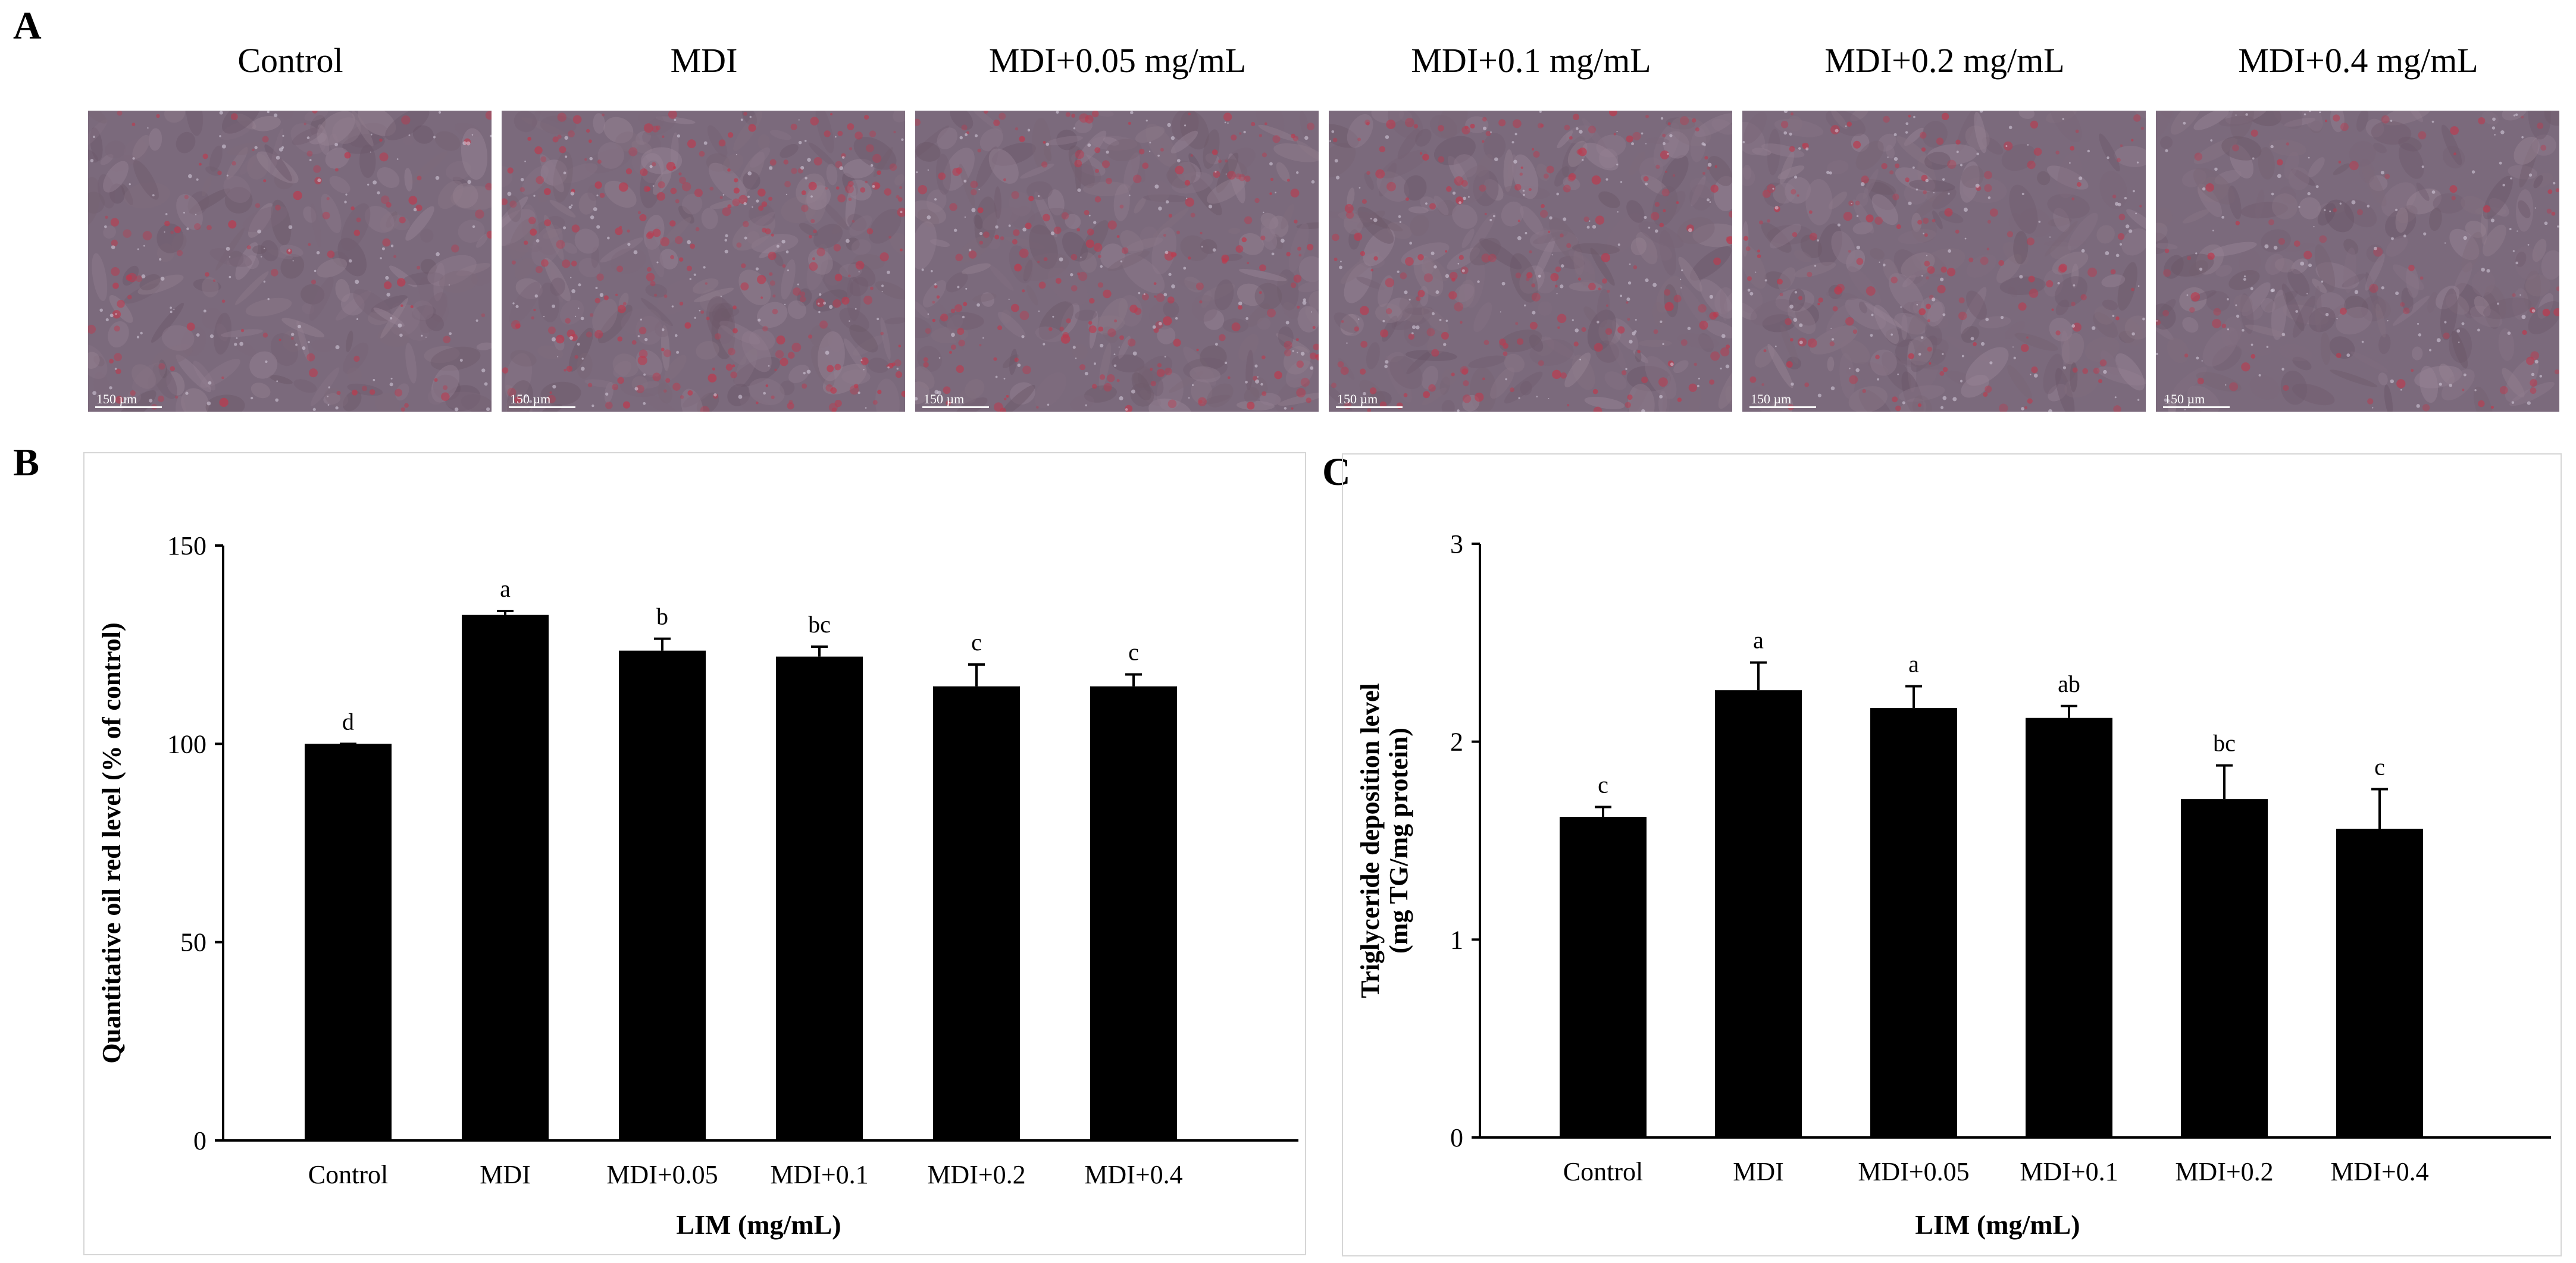 Image resolution: width=2576 pixels, height=1263 pixels. I want to click on y-axis-title: (mg TG/mg protein), so click(1398, 841).